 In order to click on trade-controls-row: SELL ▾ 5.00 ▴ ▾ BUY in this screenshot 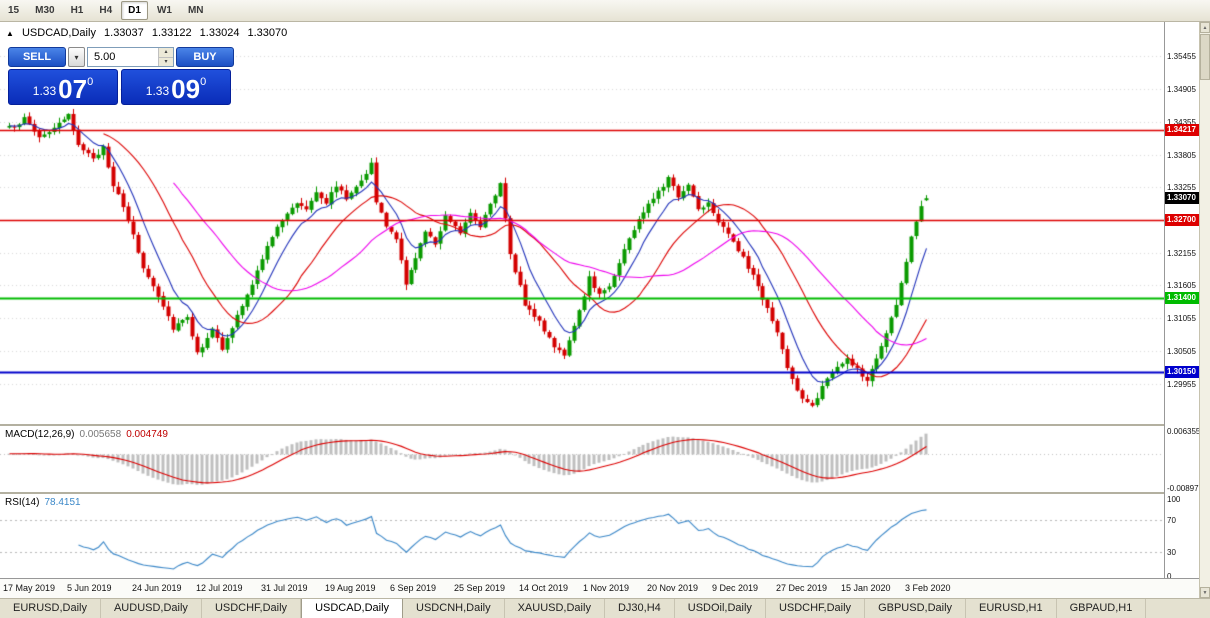, I will do `click(121, 57)`.